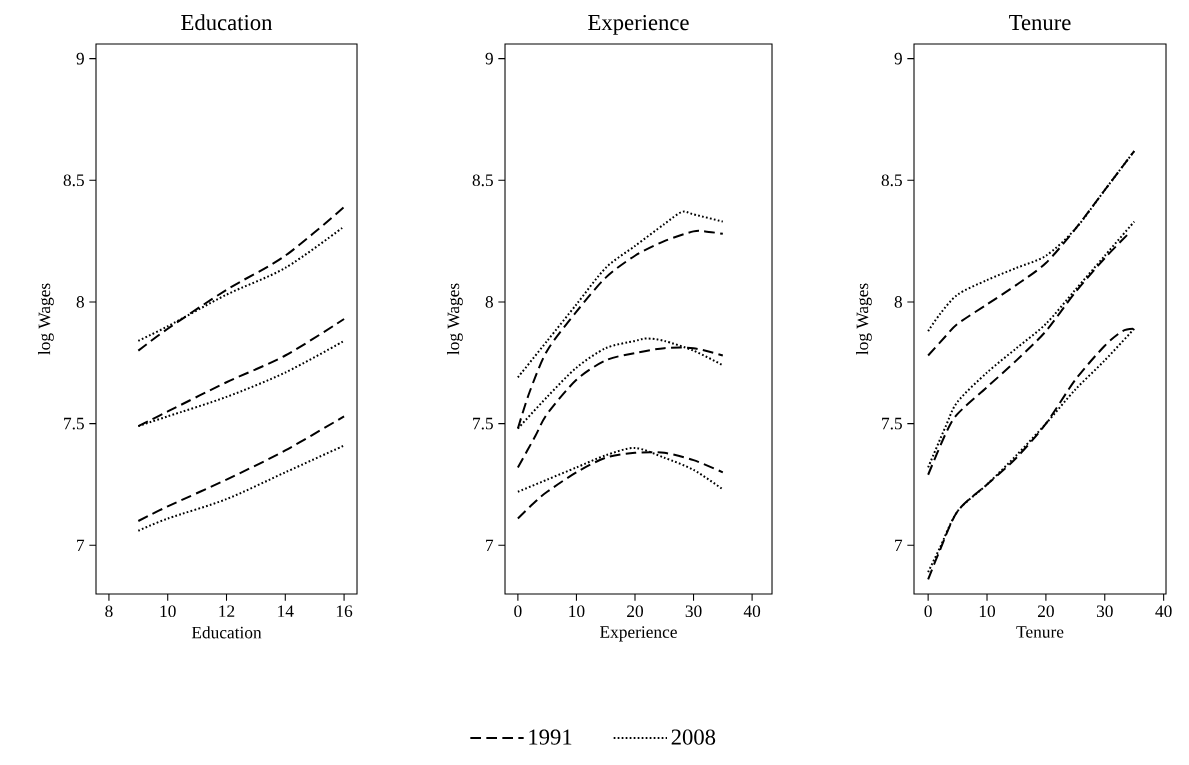 This screenshot has width=1189, height=765. Describe the element at coordinates (638, 24) in the screenshot. I see `chart-title: Experience` at that location.